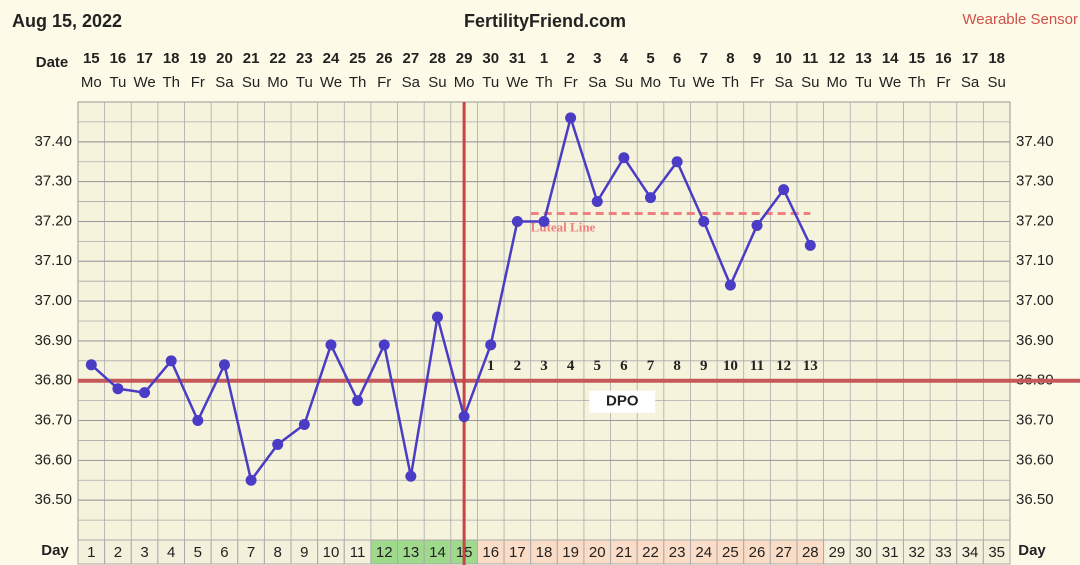 Image resolution: width=1080 pixels, height=565 pixels. I want to click on date-label: 7, so click(704, 58).